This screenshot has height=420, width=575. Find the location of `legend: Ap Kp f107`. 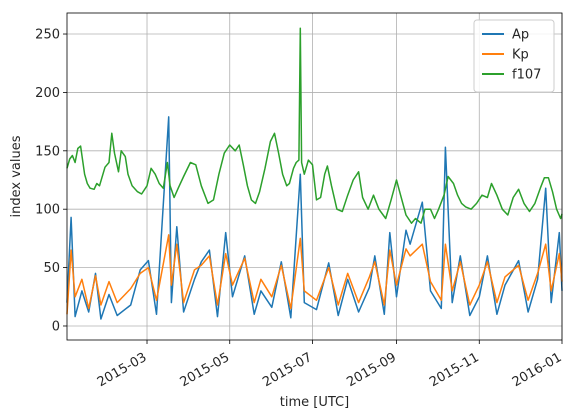

legend: Ap Kp f107 is located at coordinates (514, 56).